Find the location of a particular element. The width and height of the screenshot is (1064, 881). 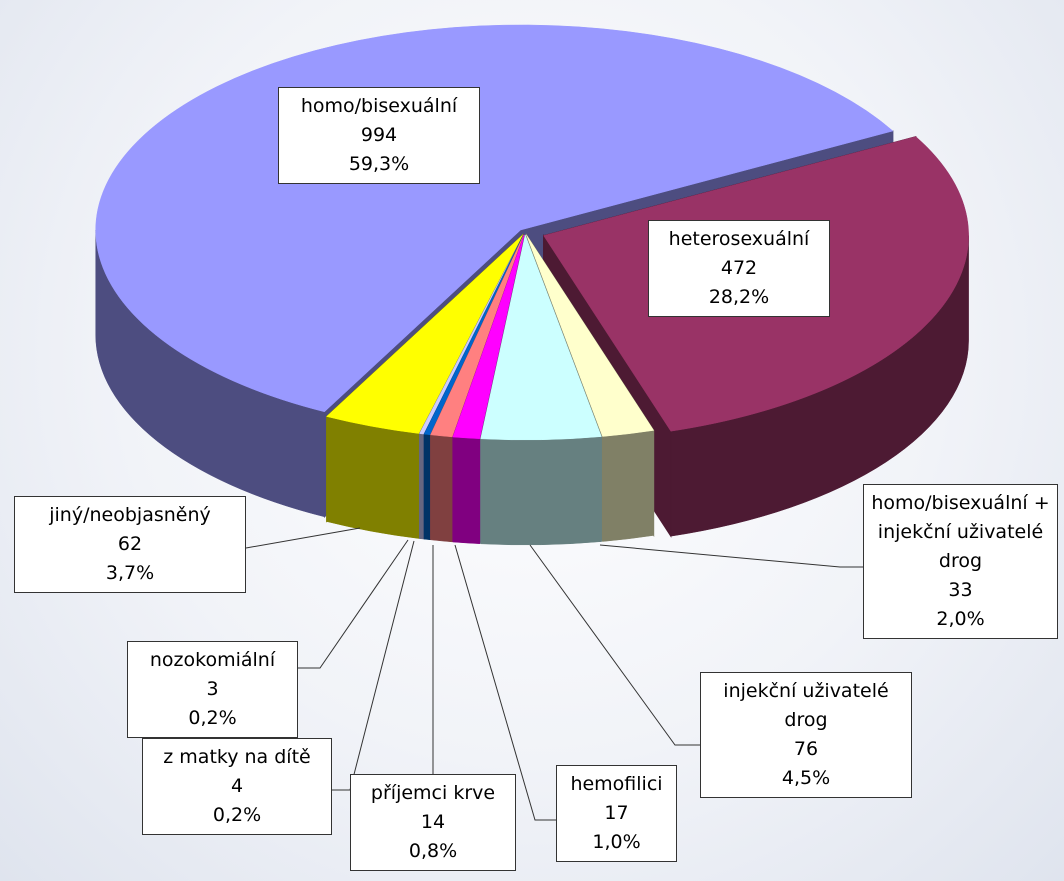

label-value: 3 is located at coordinates (212, 689).